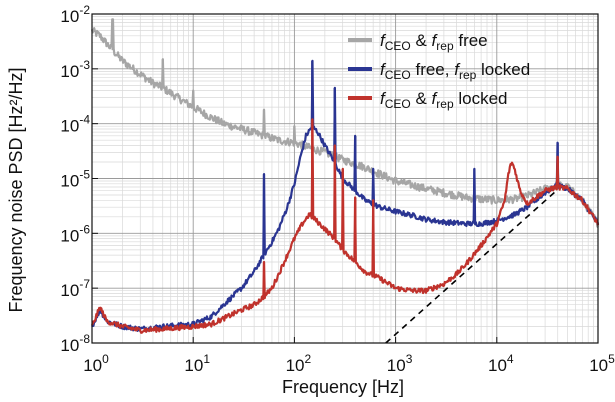 Image resolution: width=615 pixels, height=402 pixels. I want to click on x-tick-label: 10⁰, so click(96, 363).